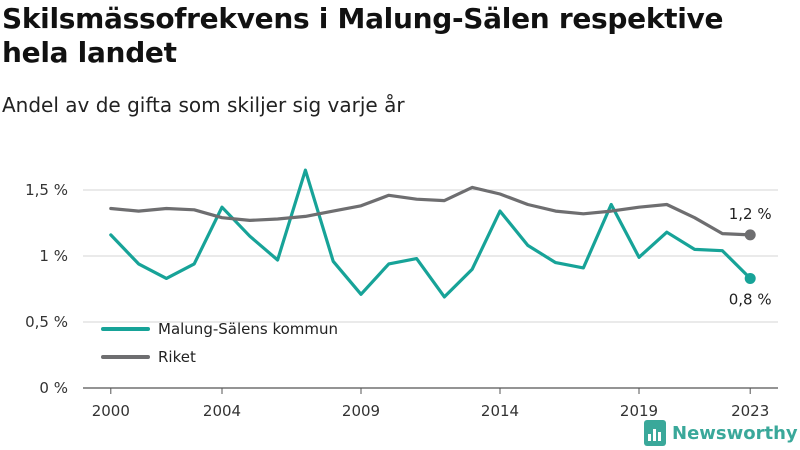 The height and width of the screenshot is (450, 800). I want to click on x-tick-label: 2004, so click(222, 411).